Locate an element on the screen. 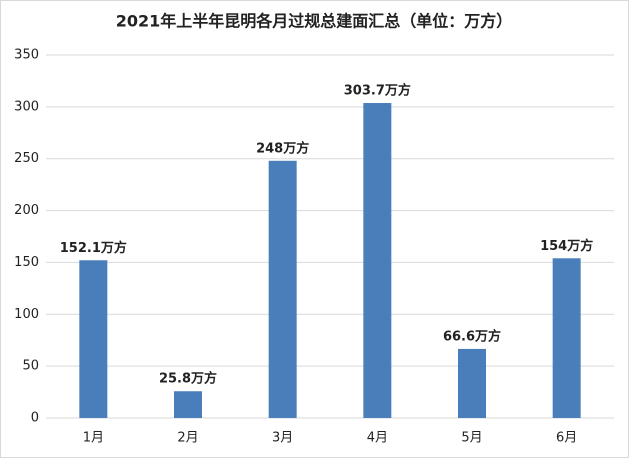  x-tick-label: 6月 is located at coordinates (566, 438).